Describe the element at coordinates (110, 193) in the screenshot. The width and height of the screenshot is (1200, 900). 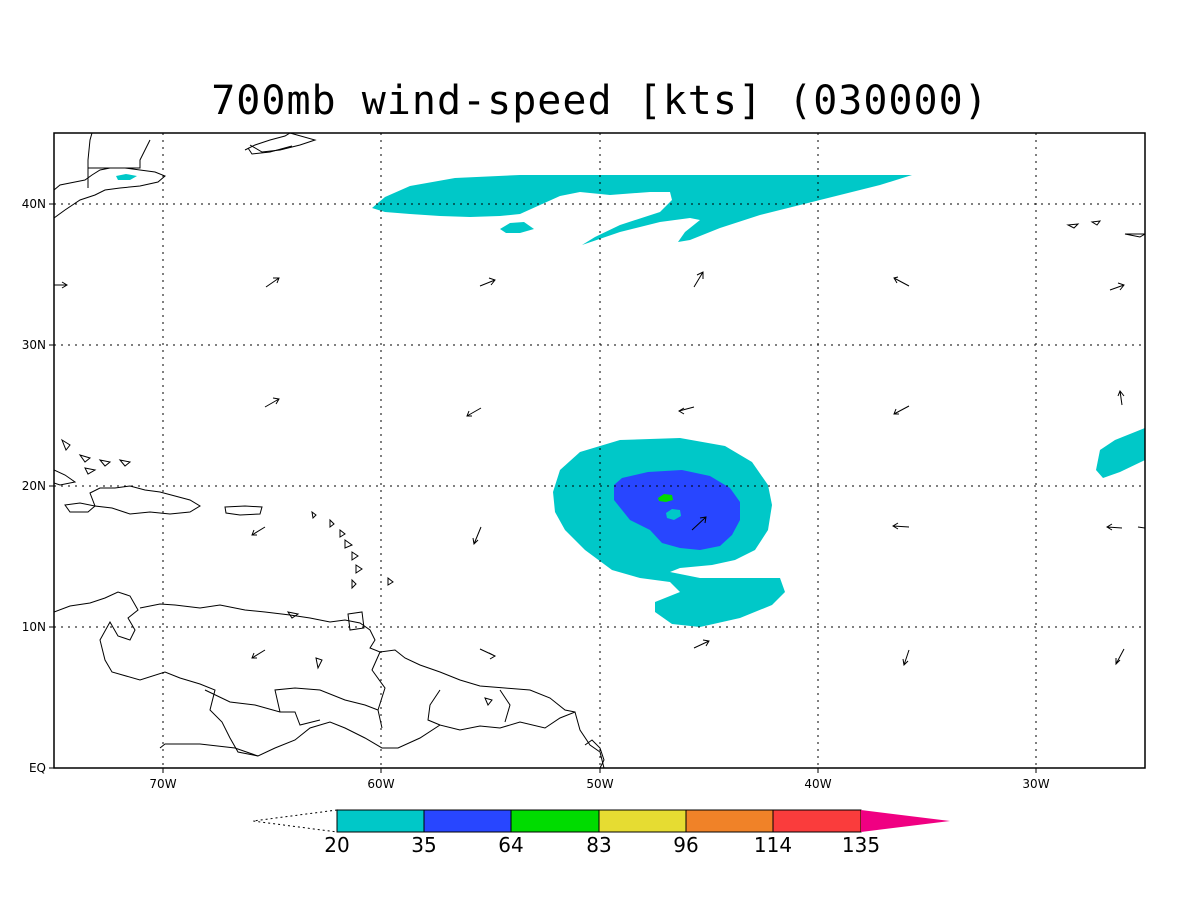
I see `new-england-coast` at that location.